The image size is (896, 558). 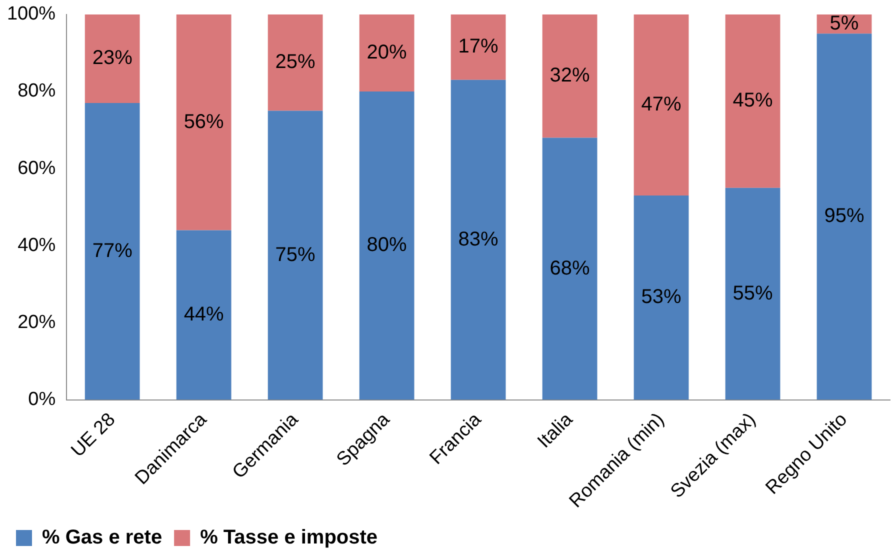 I want to click on data-label: 47%, so click(x=661, y=104).